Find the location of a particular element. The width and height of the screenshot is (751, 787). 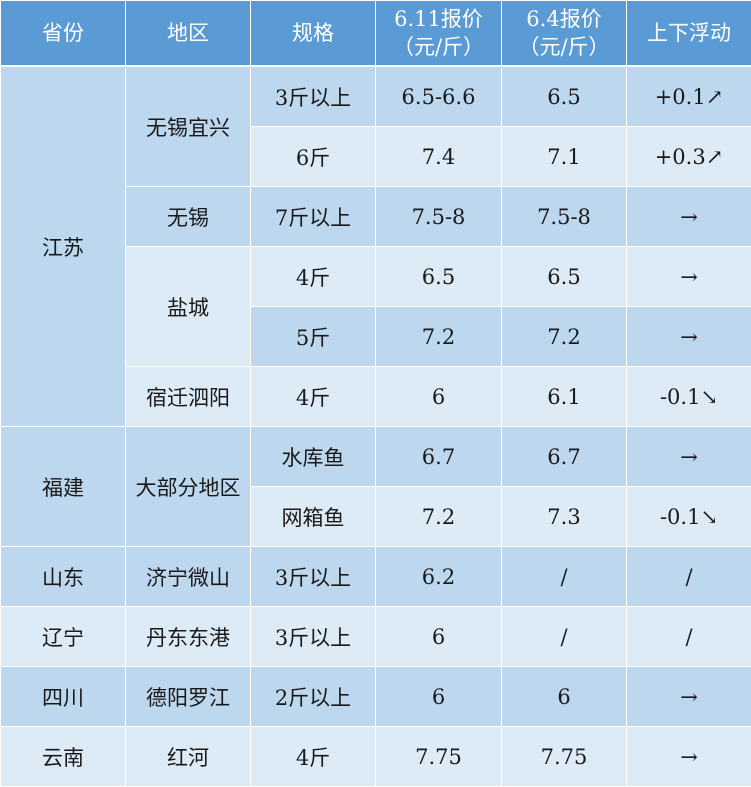

province-cell: 山东 is located at coordinates (63, 576).